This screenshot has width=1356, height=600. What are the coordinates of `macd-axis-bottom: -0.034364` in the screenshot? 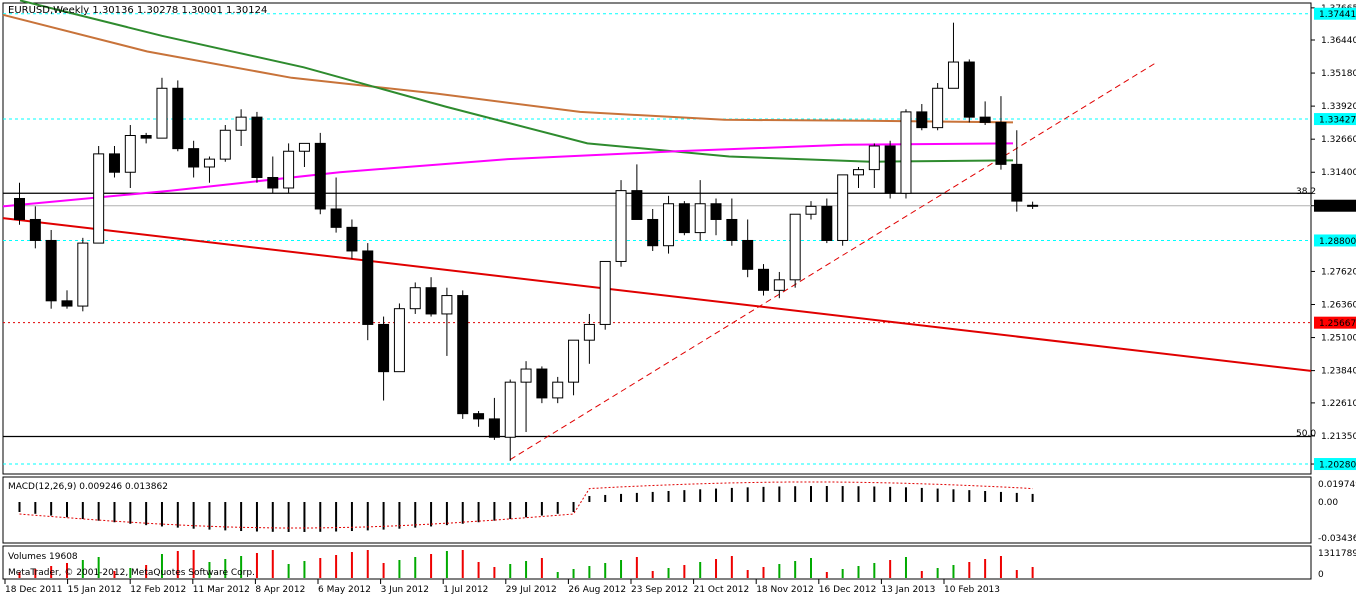 It's located at (1337, 539).